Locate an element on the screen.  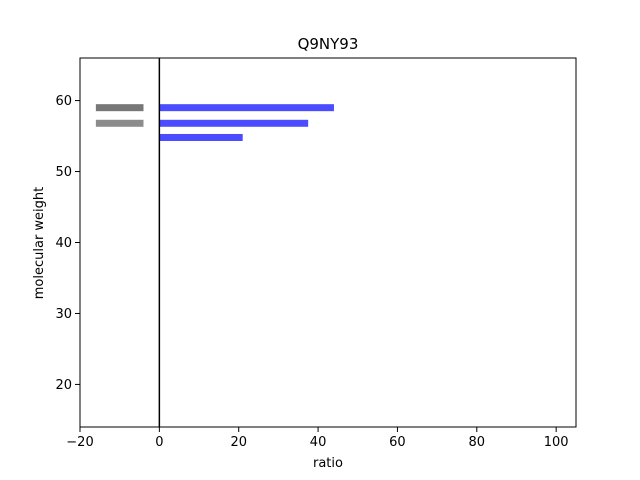
y-axis-ticks: 20 30 40 50 60 is located at coordinates (67, 243).